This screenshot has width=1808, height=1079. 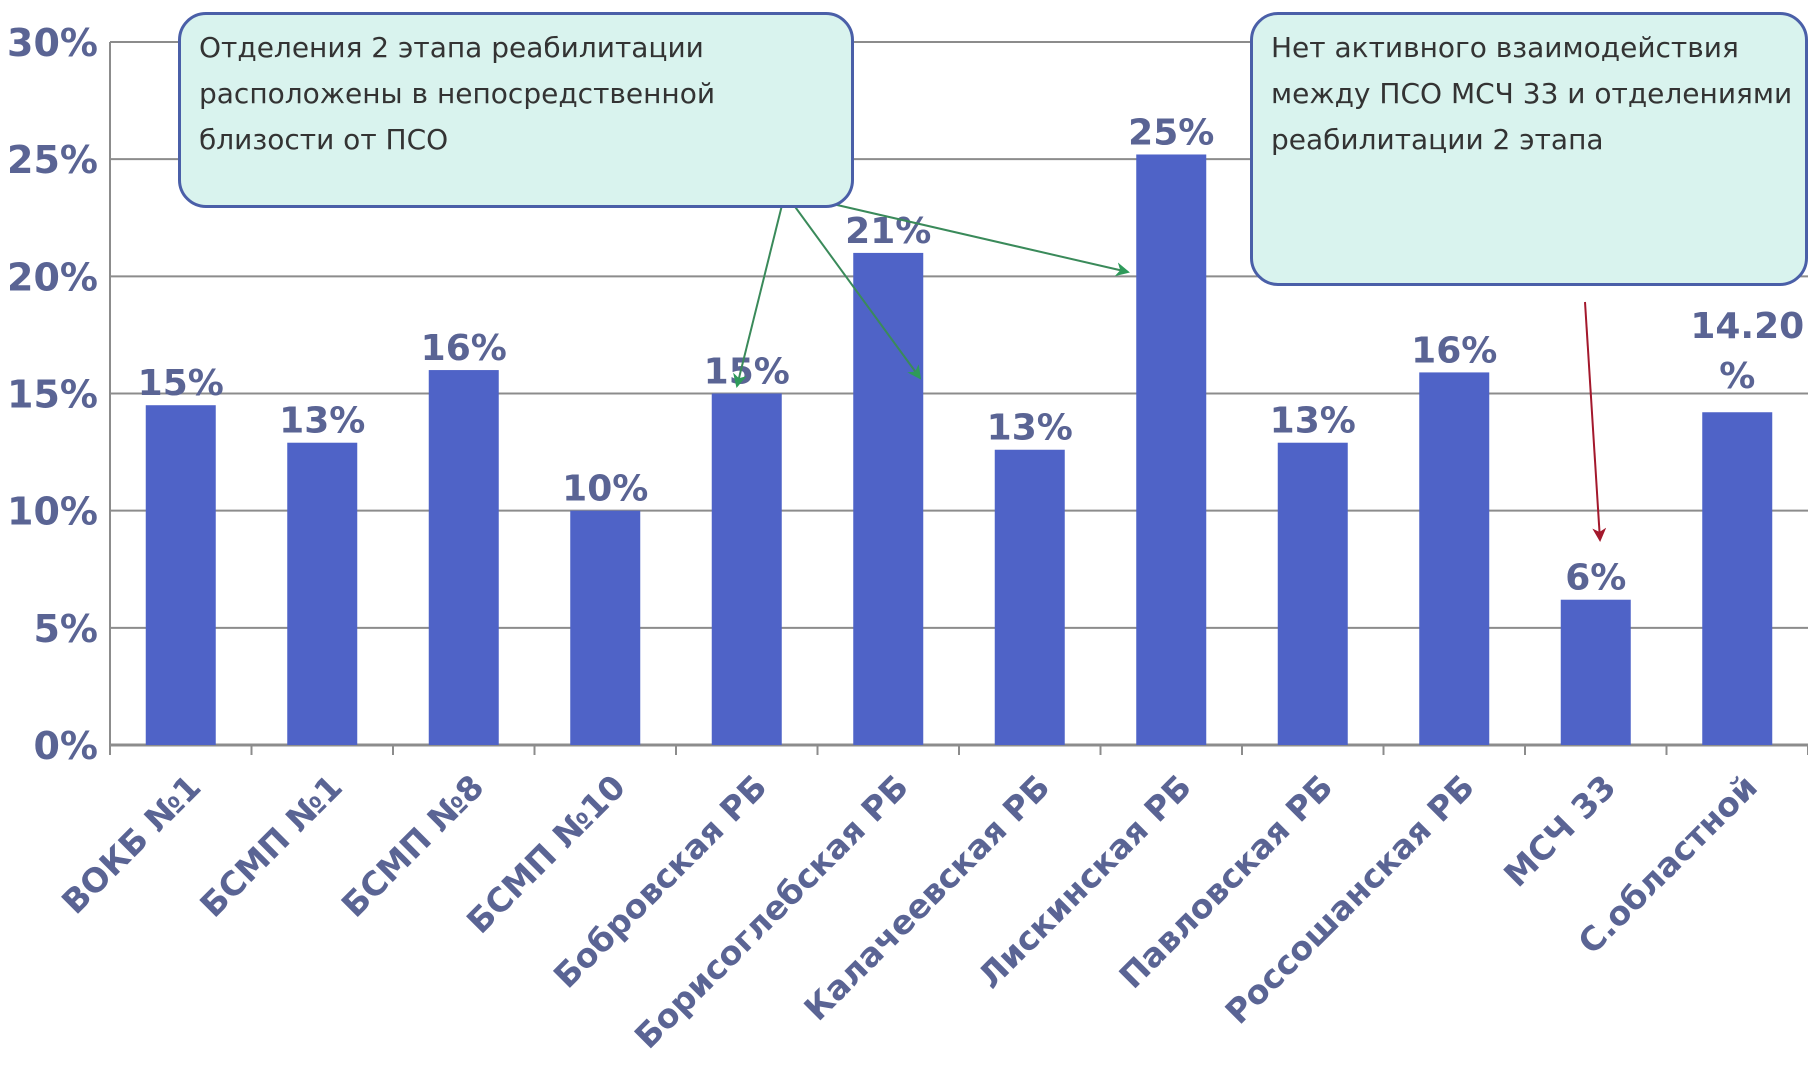 I want to click on x-tick-label: МСЧ 33, so click(x=1559, y=830).